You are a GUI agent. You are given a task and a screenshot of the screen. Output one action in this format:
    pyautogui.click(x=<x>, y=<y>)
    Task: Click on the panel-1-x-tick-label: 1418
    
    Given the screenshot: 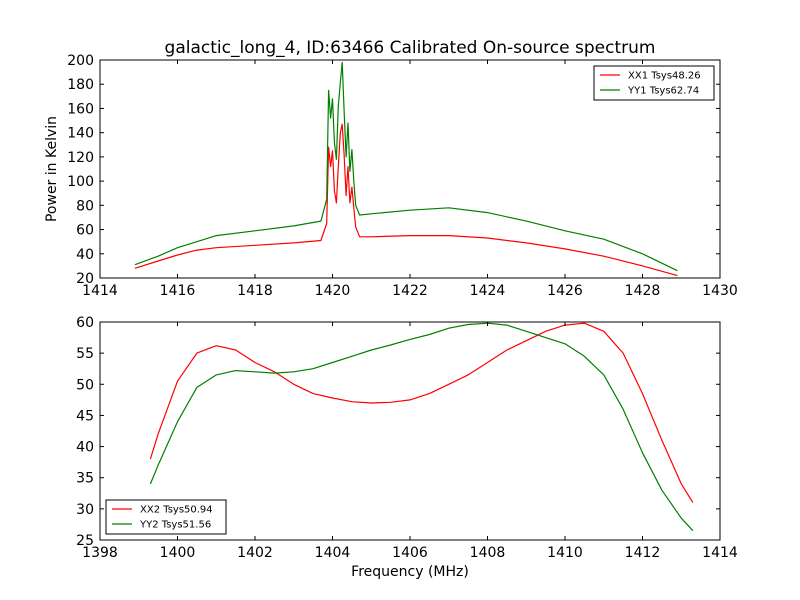 What is the action you would take?
    pyautogui.click(x=255, y=291)
    